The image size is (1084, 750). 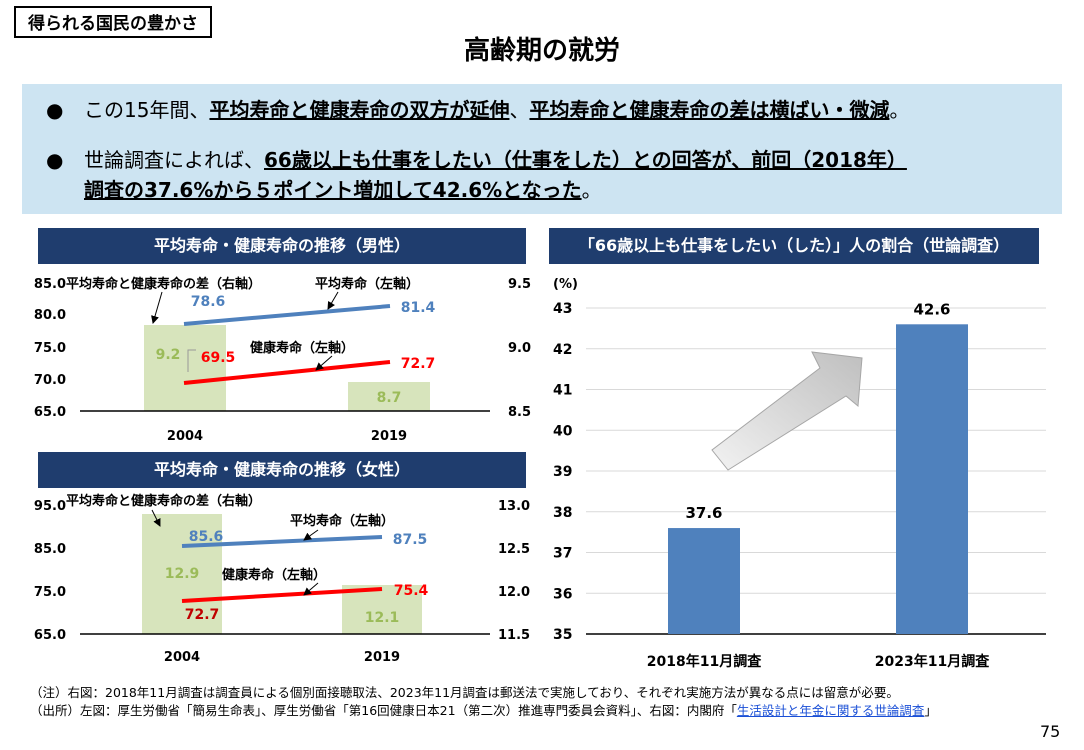 I want to click on survey-unit: (%), so click(x=565, y=284).